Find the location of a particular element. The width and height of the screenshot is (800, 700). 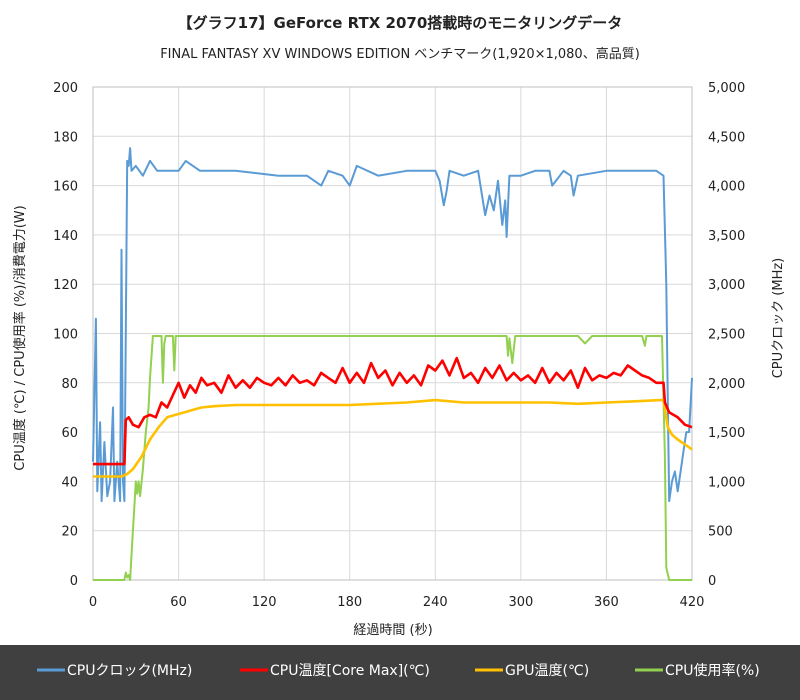

y-tick-label: 100 is located at coordinates (65, 335).